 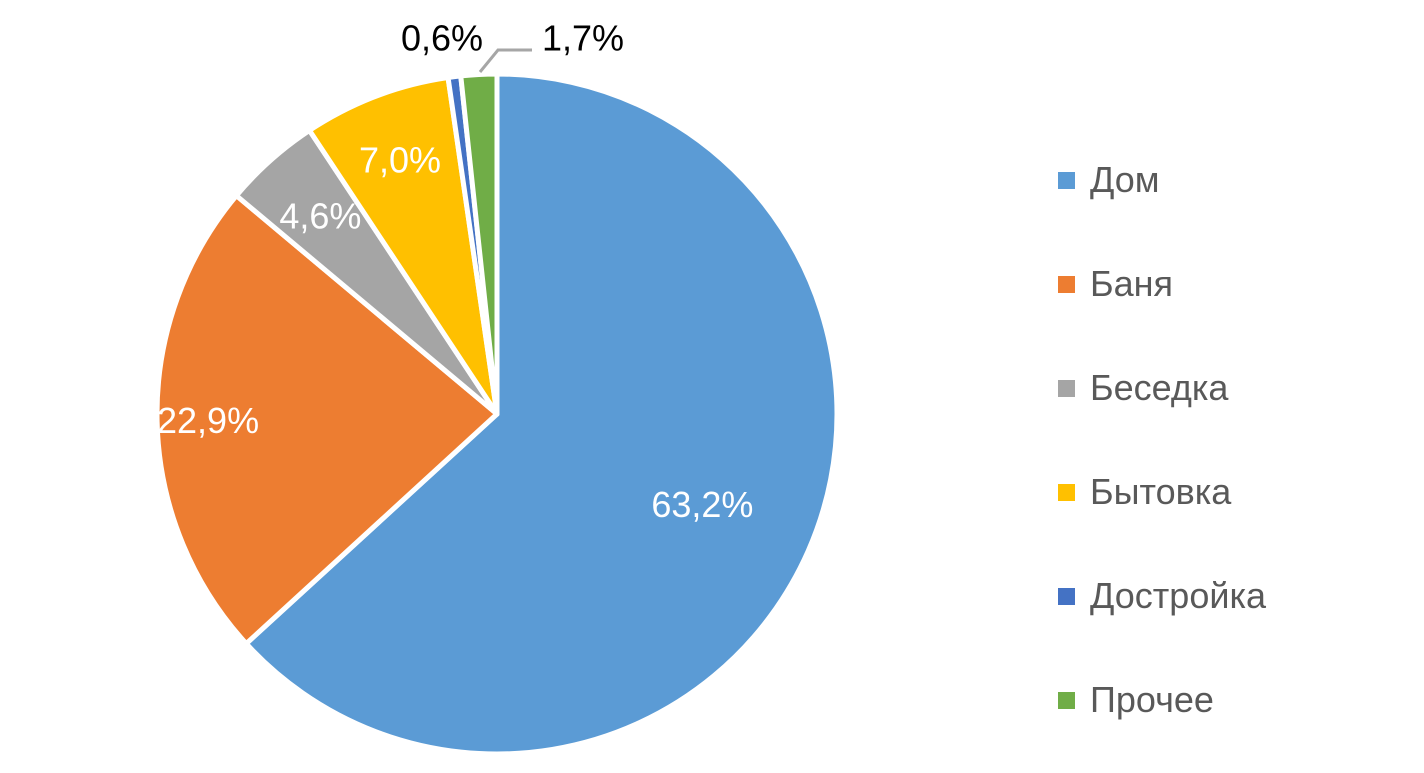 I want to click on data-label-баня: 22,9%, so click(x=208, y=420).